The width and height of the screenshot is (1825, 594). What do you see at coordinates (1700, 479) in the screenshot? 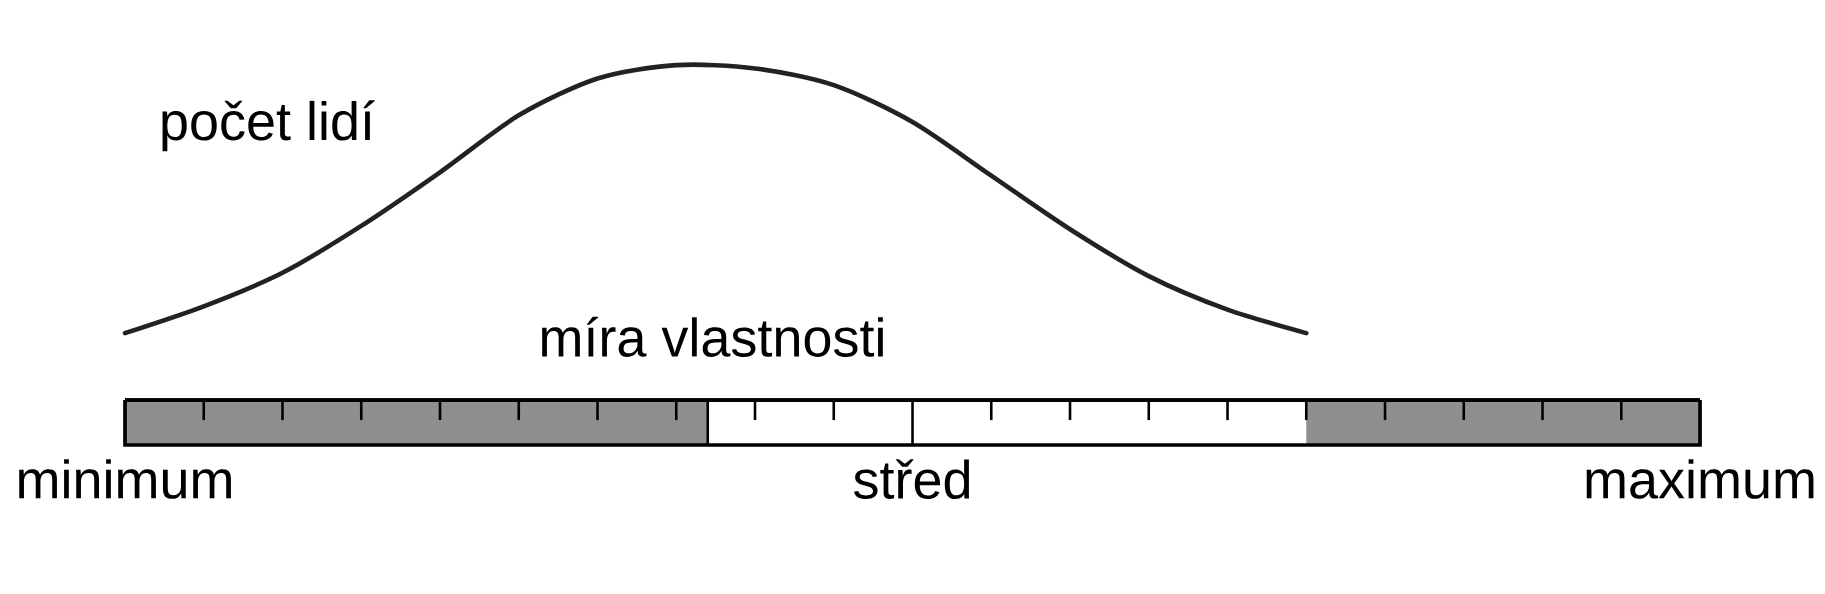
I see `x-tick-label: maximum` at bounding box center [1700, 479].